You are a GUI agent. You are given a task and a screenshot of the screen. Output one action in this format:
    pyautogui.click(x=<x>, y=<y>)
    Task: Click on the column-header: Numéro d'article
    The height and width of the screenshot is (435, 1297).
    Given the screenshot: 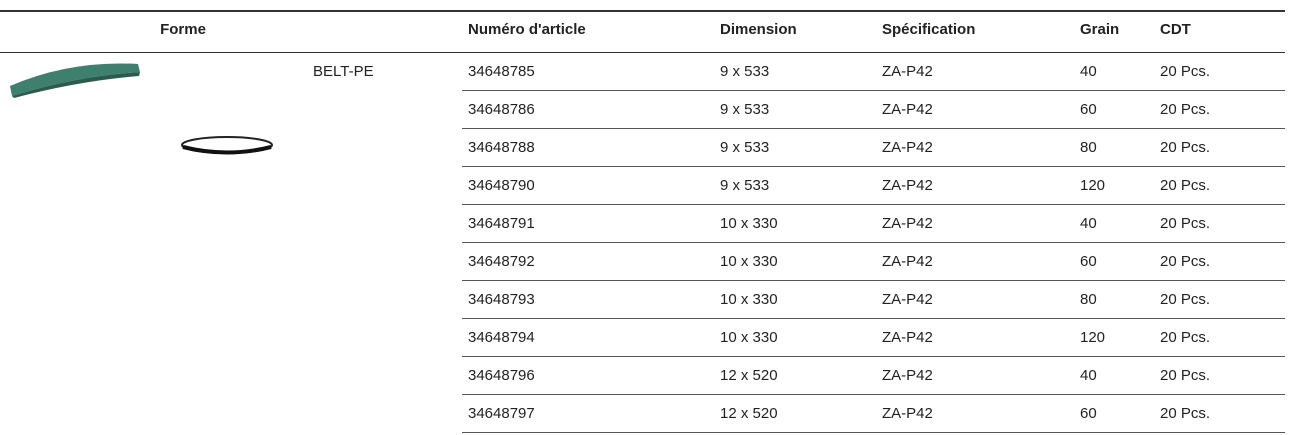 What is the action you would take?
    pyautogui.click(x=527, y=29)
    